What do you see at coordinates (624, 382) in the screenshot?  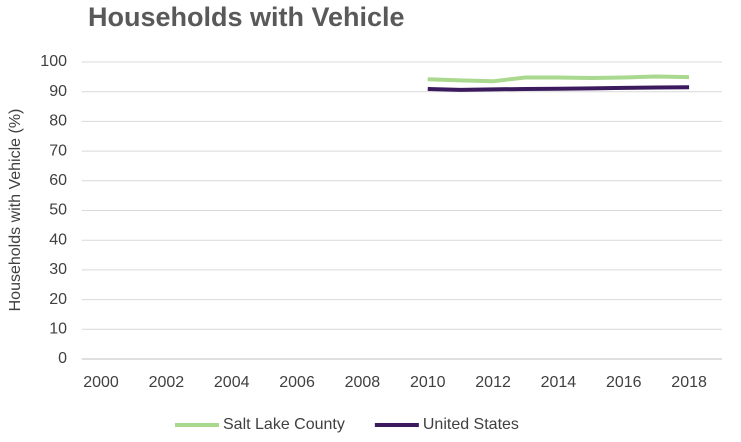 I see `x-tick-label: 2016` at bounding box center [624, 382].